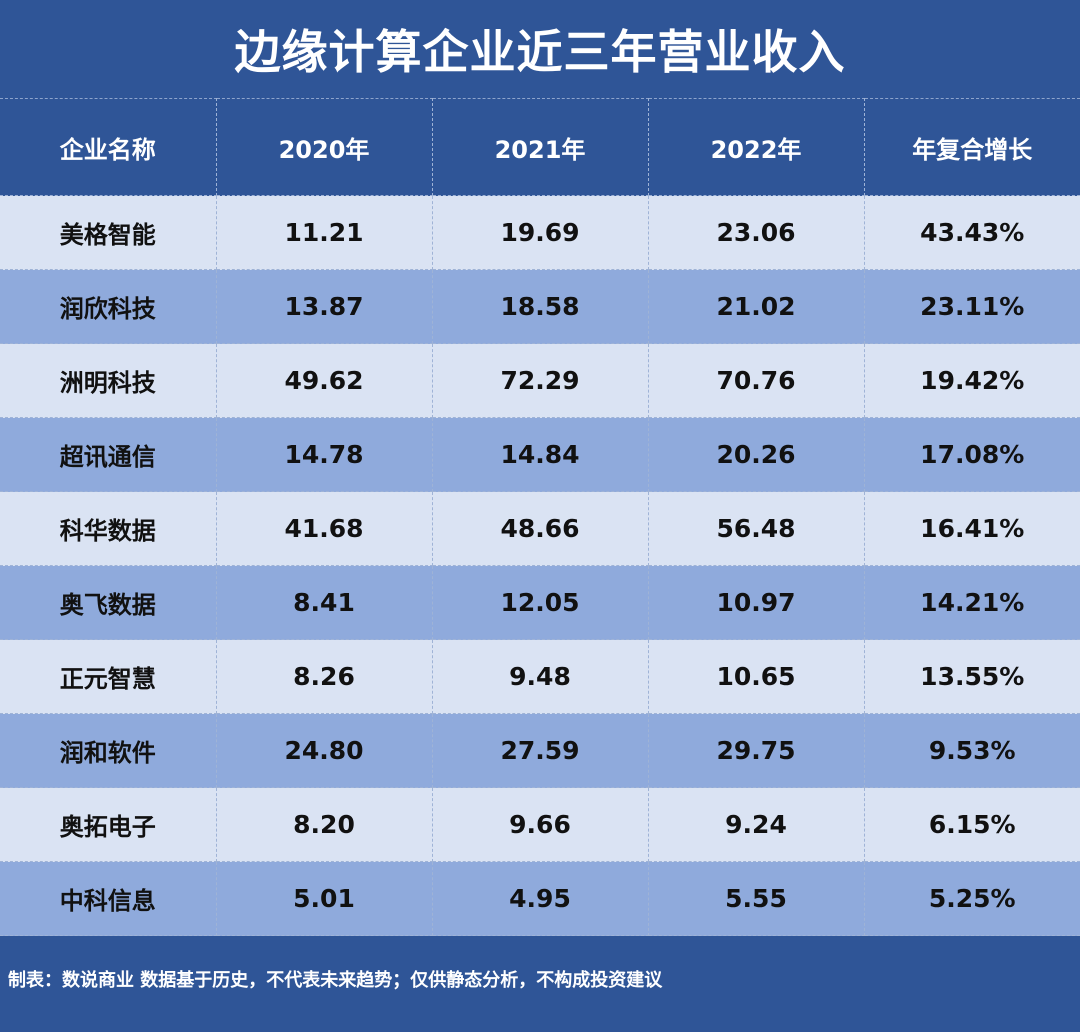 Image resolution: width=1080 pixels, height=1032 pixels. What do you see at coordinates (108, 898) in the screenshot?
I see `cell-company: 中科信息` at bounding box center [108, 898].